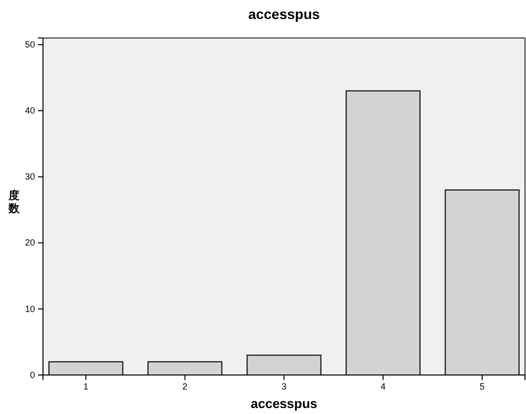 The width and height of the screenshot is (526, 414). Describe the element at coordinates (284, 403) in the screenshot. I see `x-axis-title: accesspus` at that location.